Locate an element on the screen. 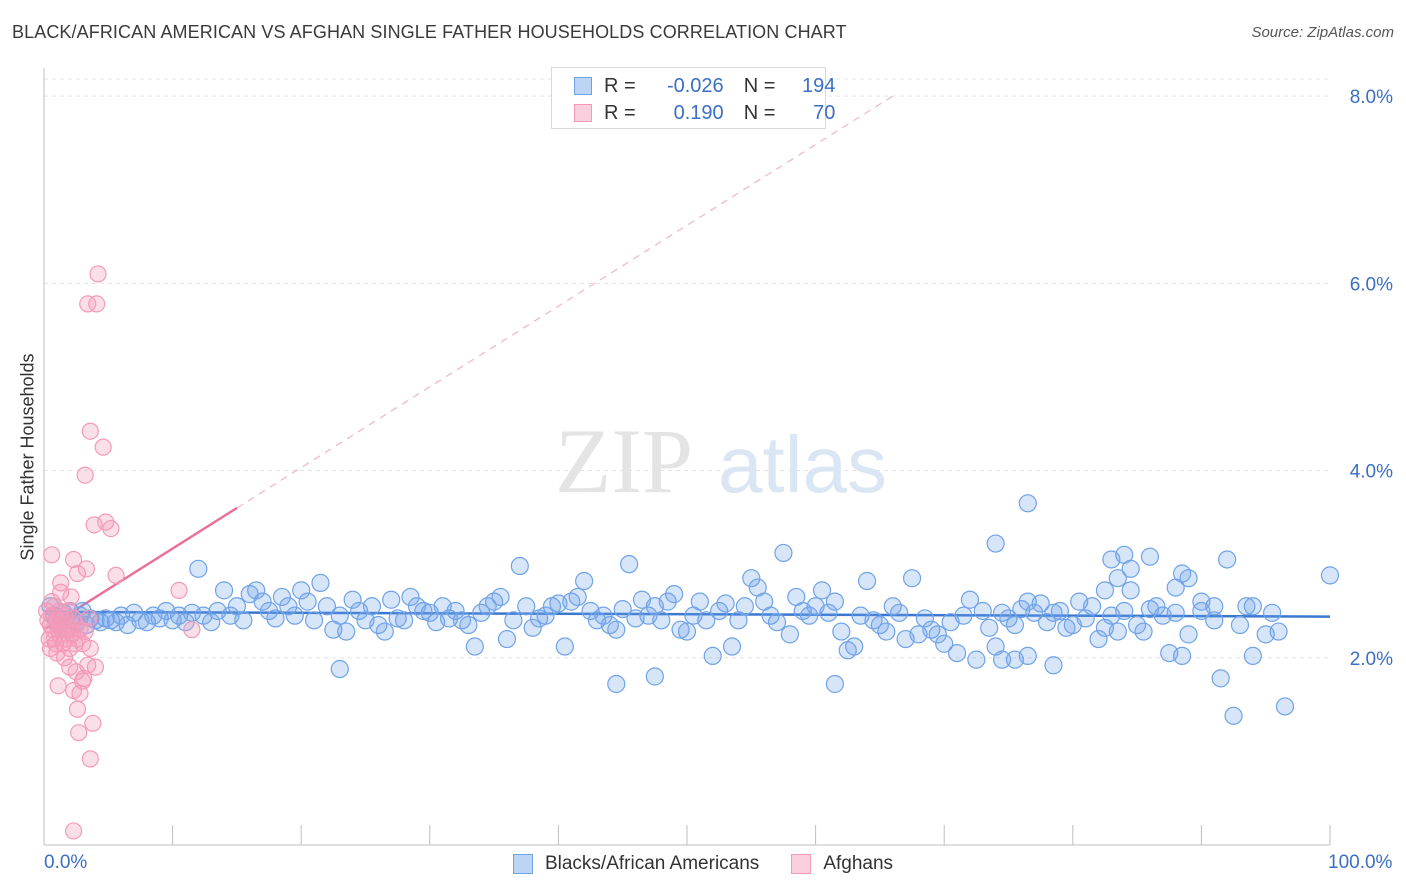 This screenshot has height=892, width=1406. legend-r-value: -0.026 is located at coordinates (695, 85).